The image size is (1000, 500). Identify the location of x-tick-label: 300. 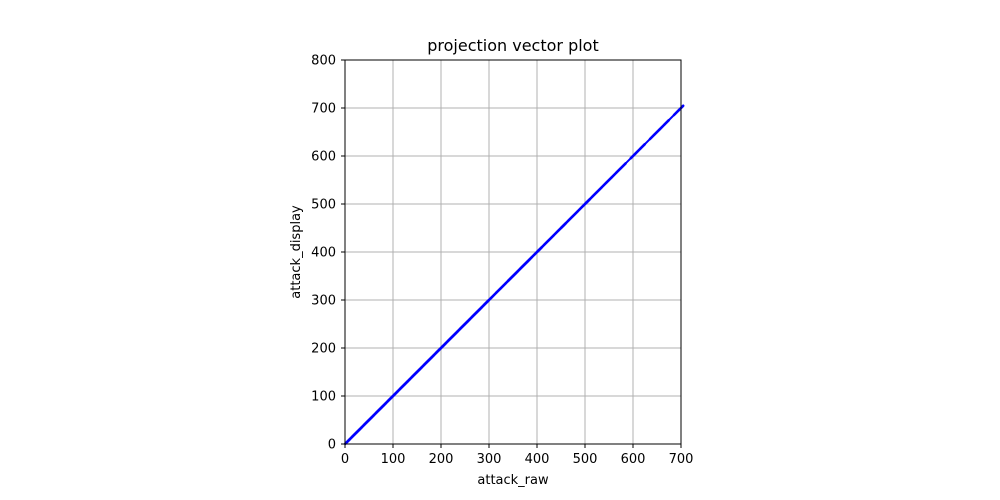
(489, 459).